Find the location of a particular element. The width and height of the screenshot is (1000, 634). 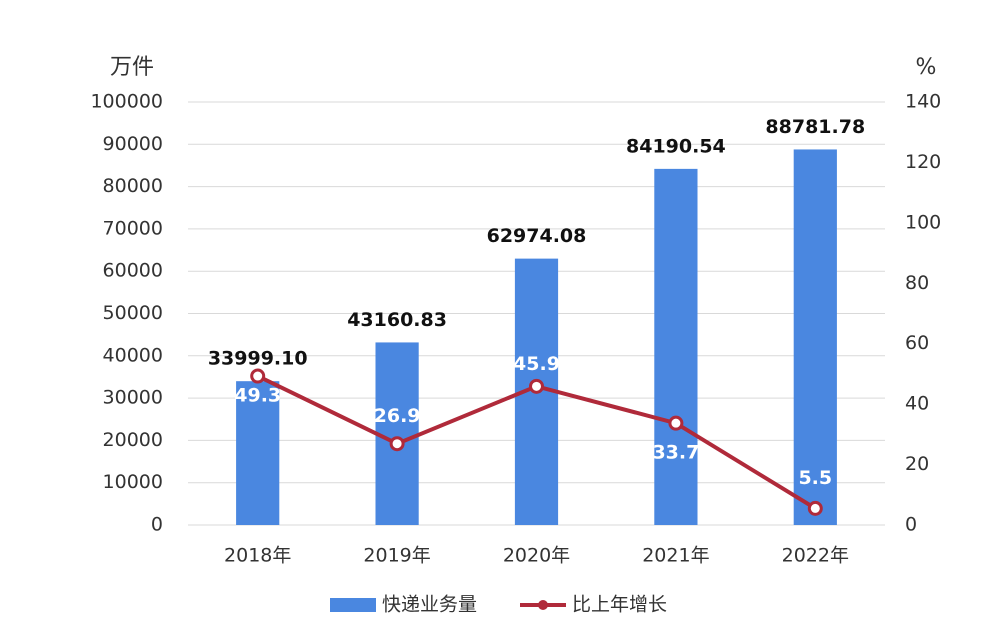

bar-value-label: 33999.10 is located at coordinates (258, 359).